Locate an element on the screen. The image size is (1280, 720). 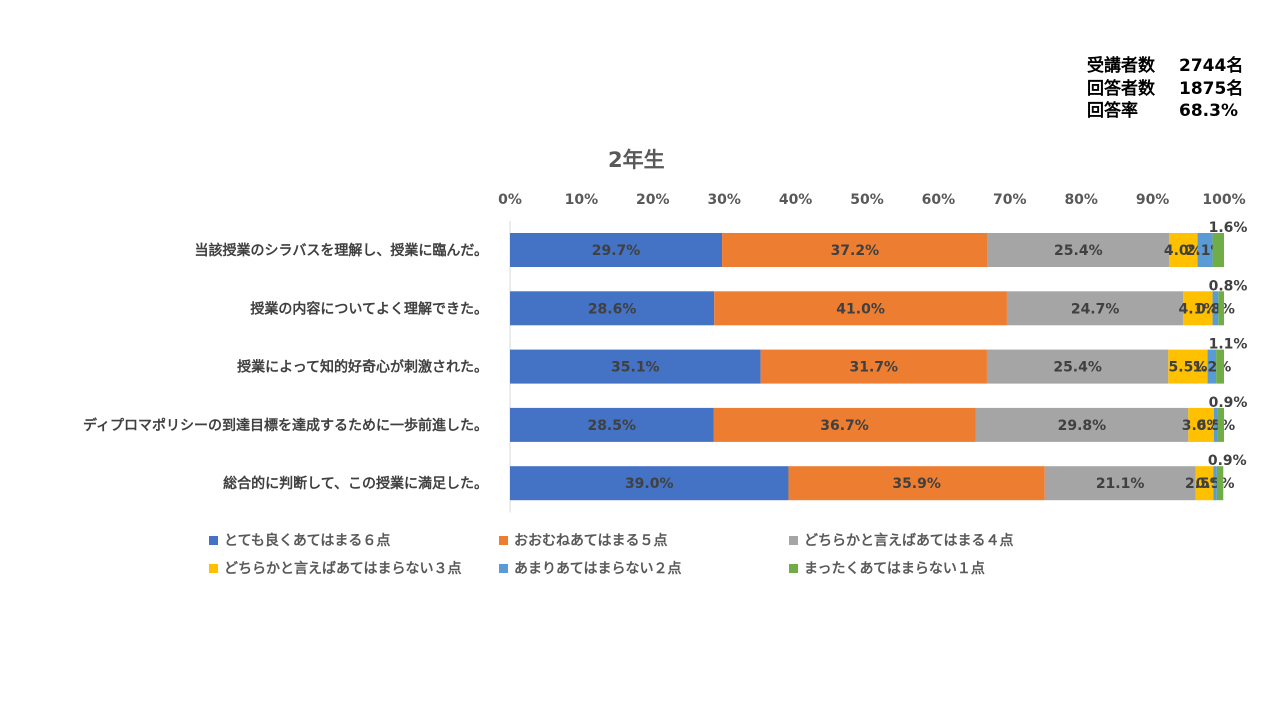
data-label: 35.1% is located at coordinates (635, 368).